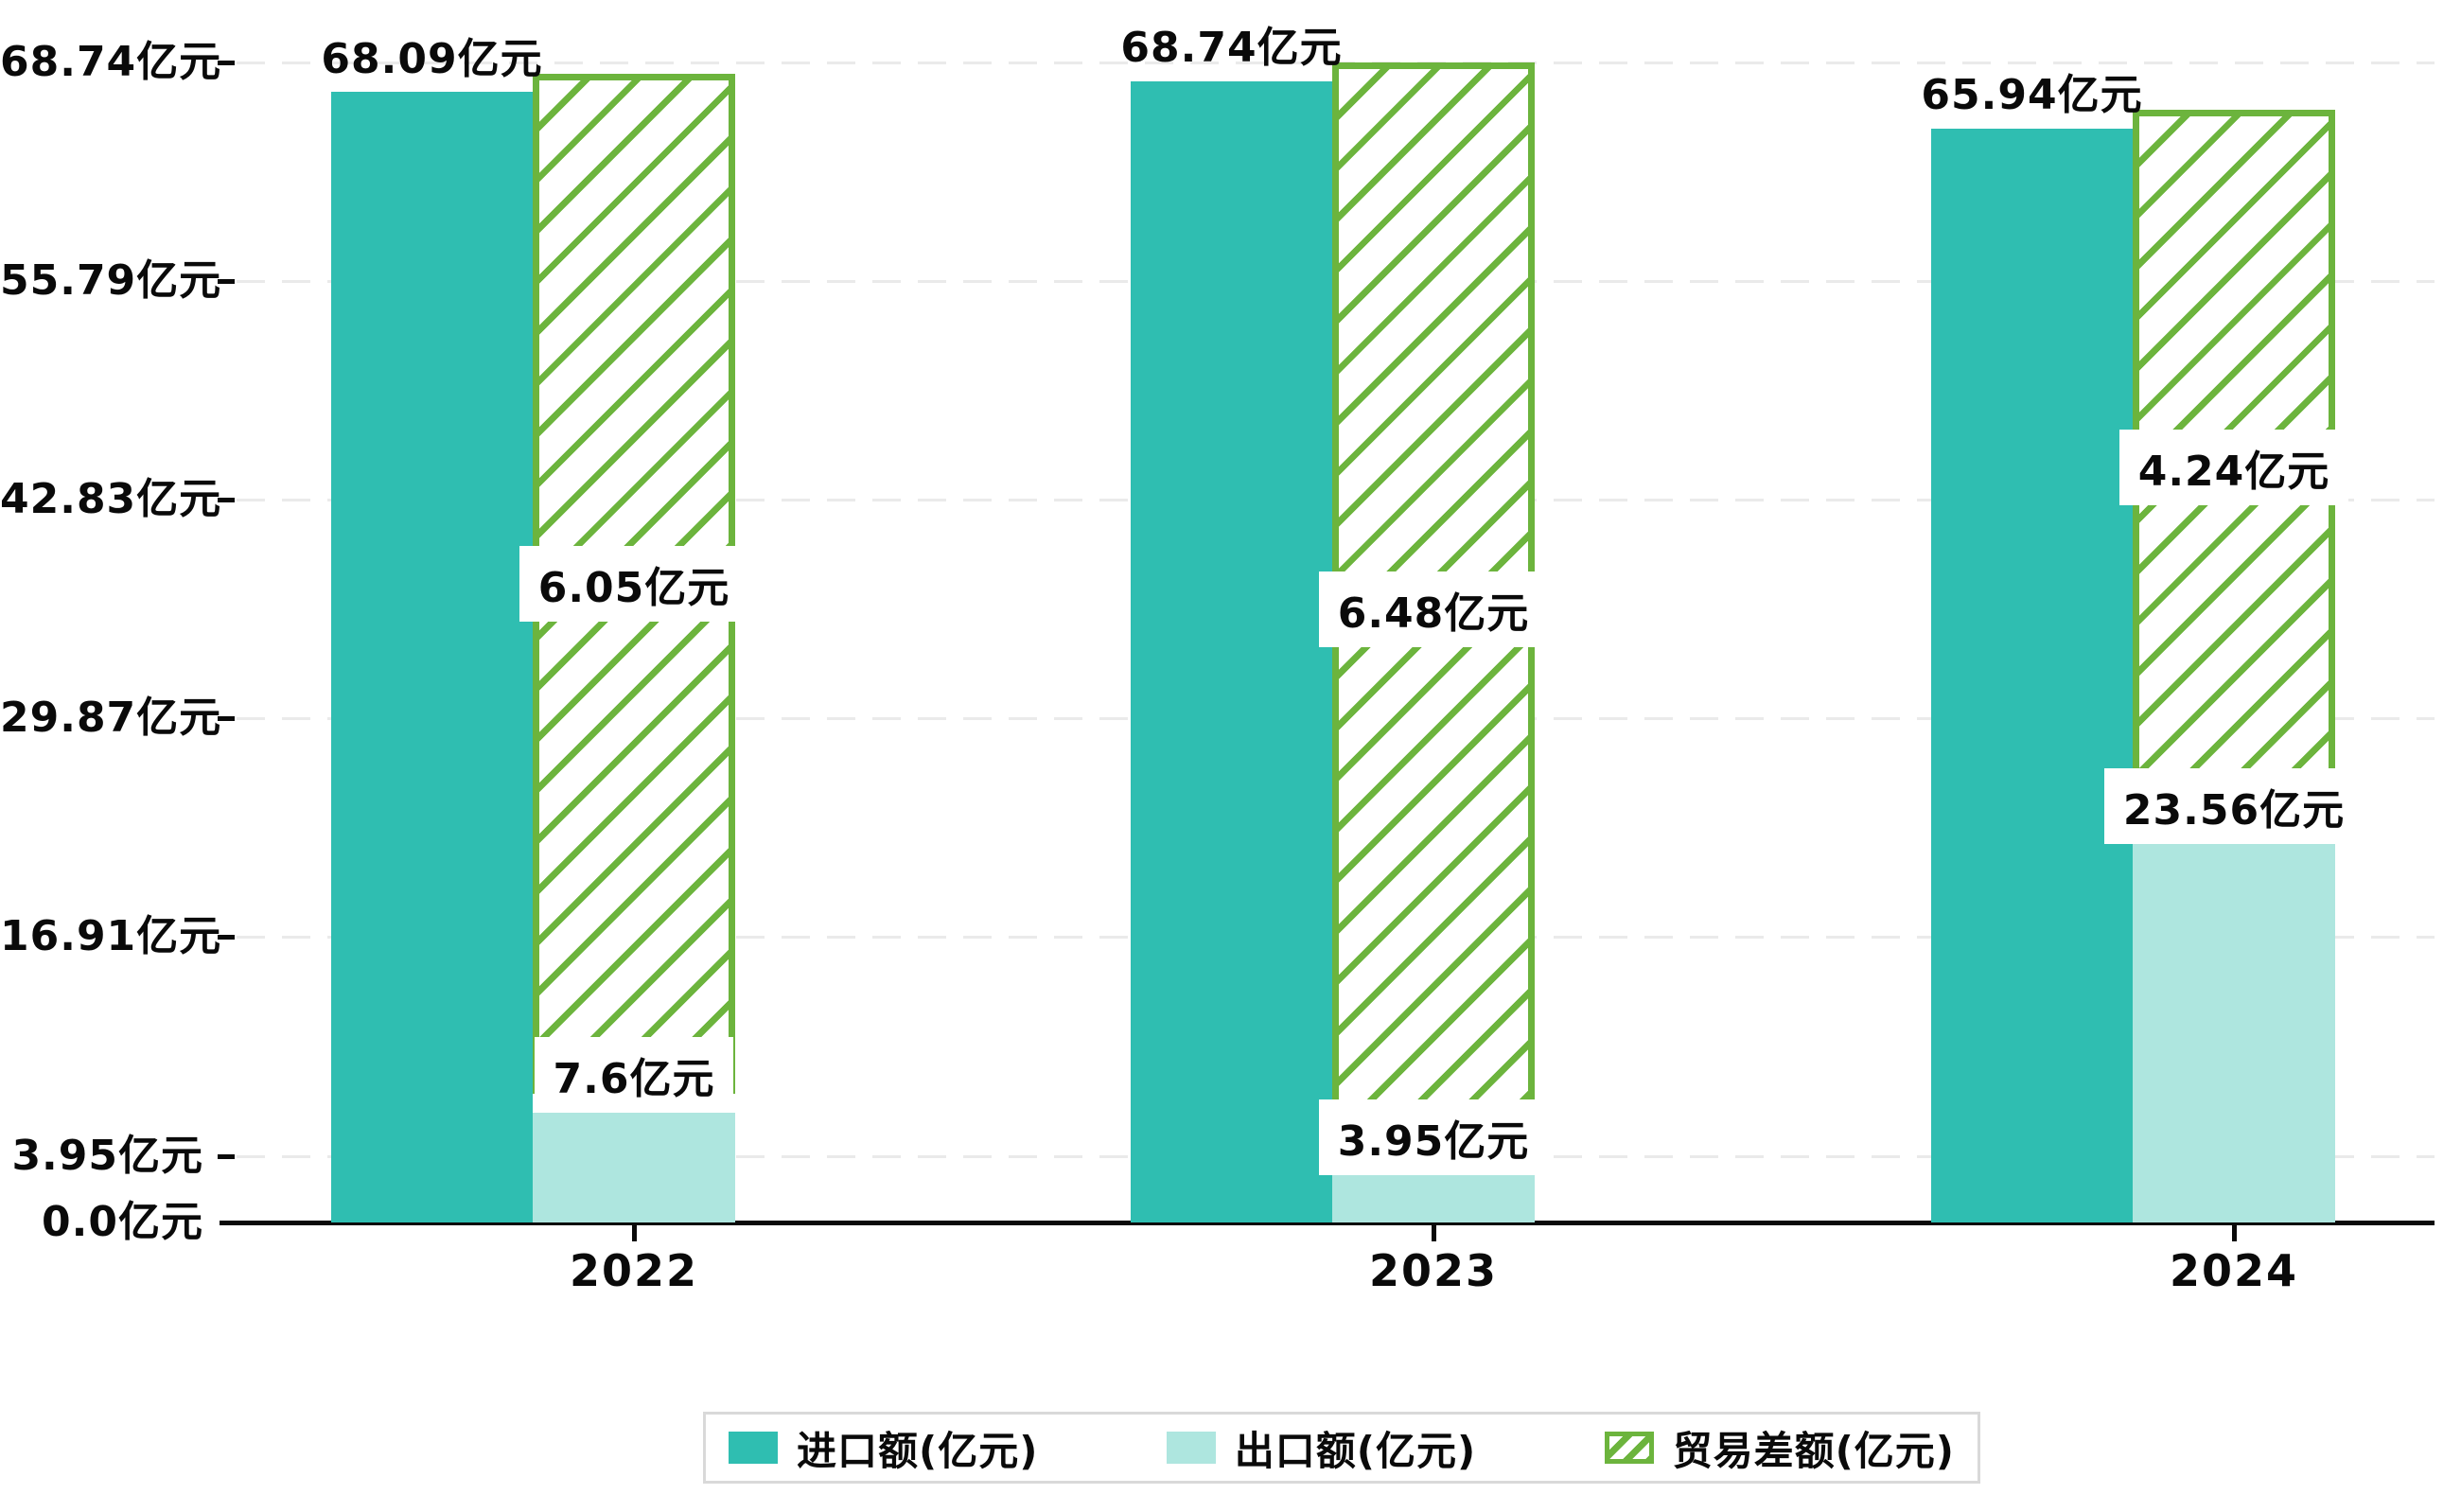 The height and width of the screenshot is (1512, 2461). What do you see at coordinates (1355, 1451) in the screenshot?
I see `legend-label-export: 出口额(亿元)` at bounding box center [1355, 1451].